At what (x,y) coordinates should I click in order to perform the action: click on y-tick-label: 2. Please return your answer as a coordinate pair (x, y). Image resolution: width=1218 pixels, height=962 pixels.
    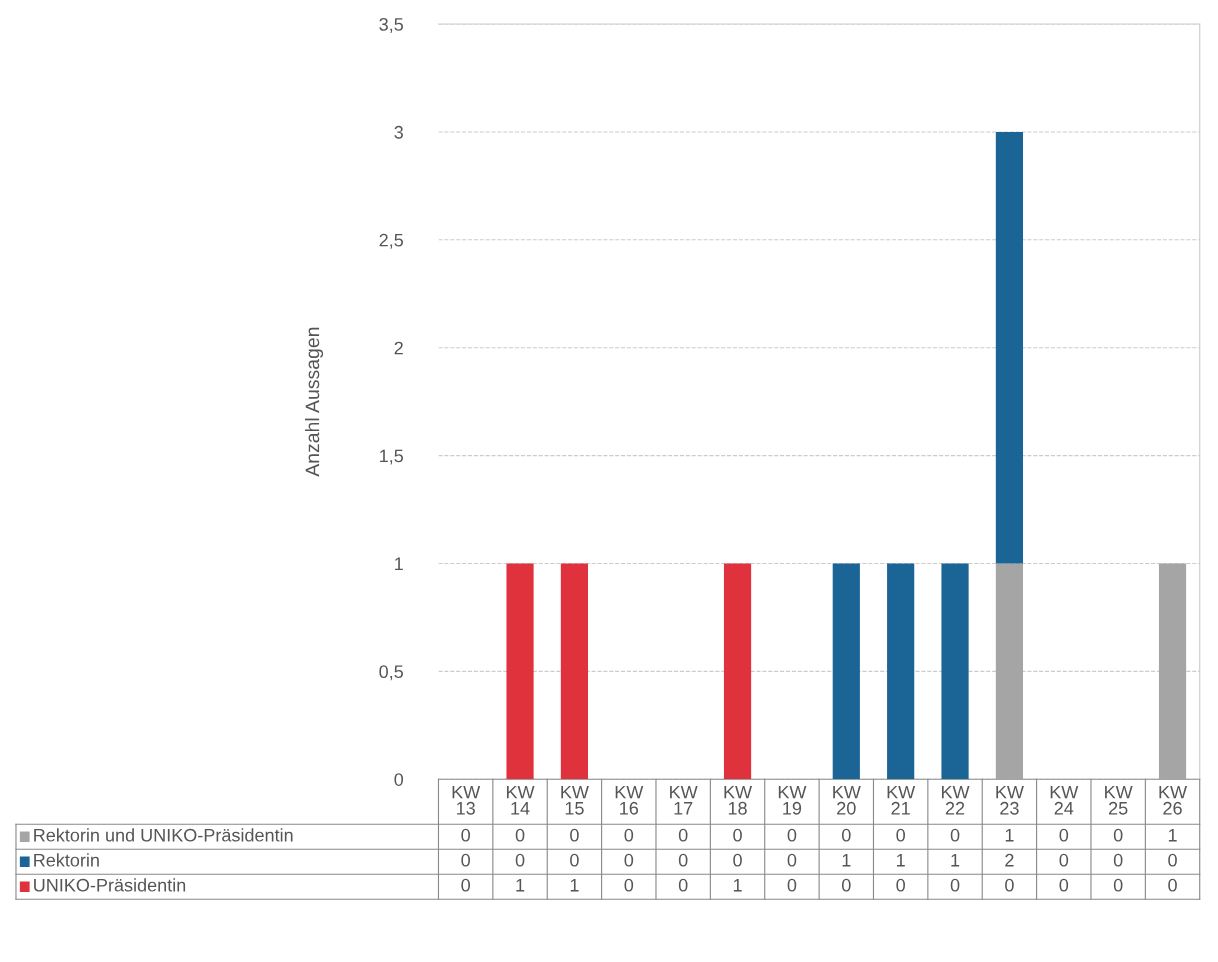
    Looking at the image, I should click on (398, 348).